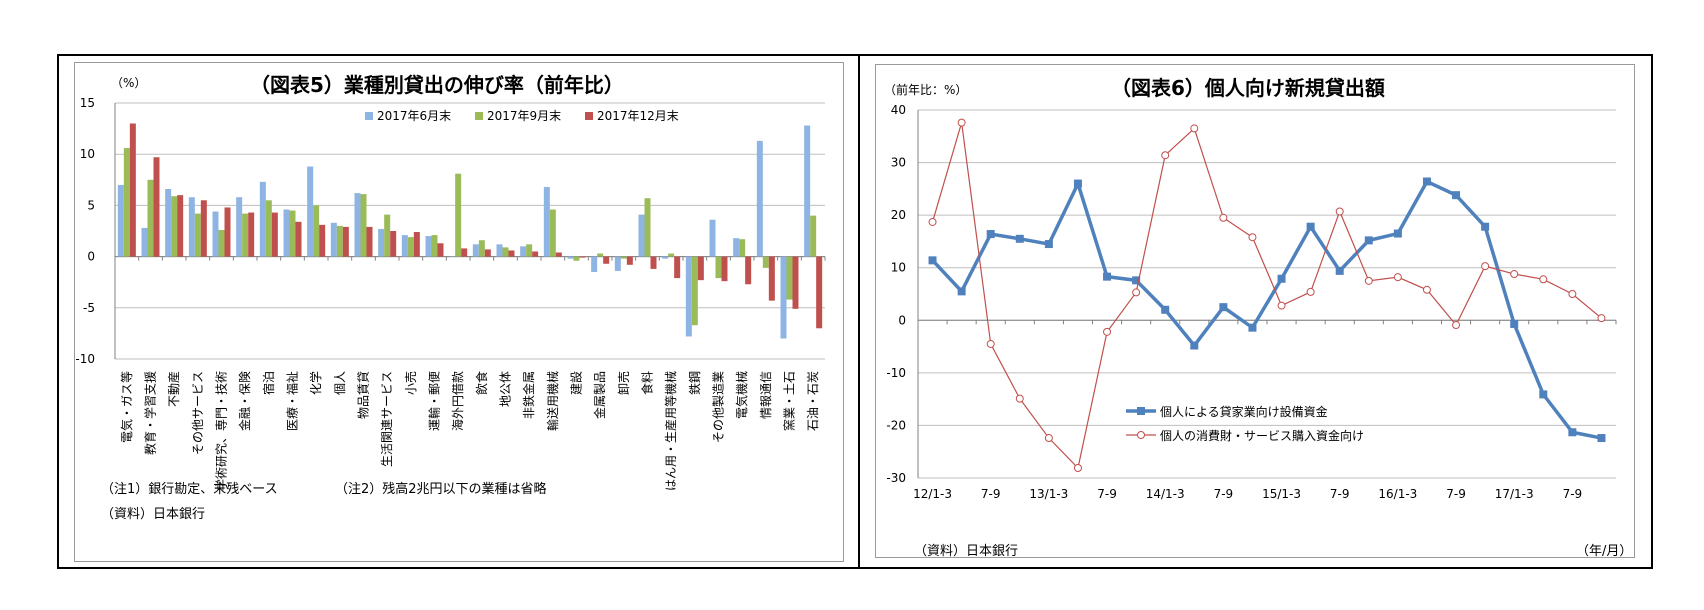  What do you see at coordinates (128, 83) in the screenshot?
I see `y-axis-unit-label: （%）` at bounding box center [128, 83].